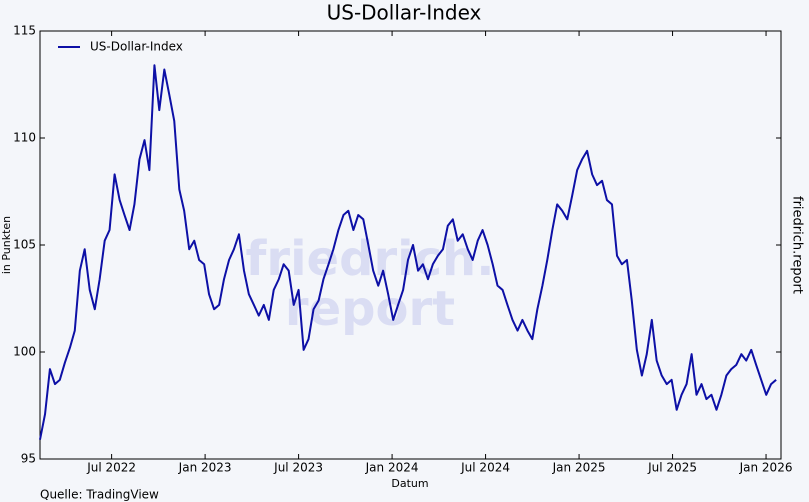 The width and height of the screenshot is (809, 502). Describe the element at coordinates (24, 138) in the screenshot. I see `y-tick-label: 110` at that location.